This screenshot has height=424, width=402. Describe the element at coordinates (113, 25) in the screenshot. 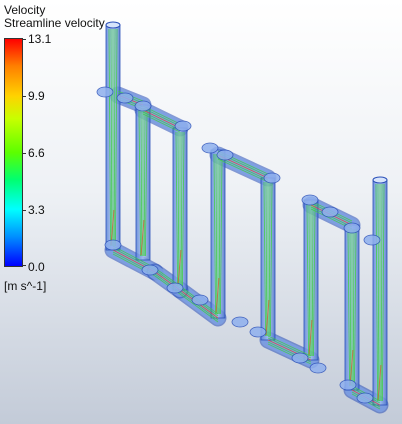

I see `pipe-inlet` at that location.